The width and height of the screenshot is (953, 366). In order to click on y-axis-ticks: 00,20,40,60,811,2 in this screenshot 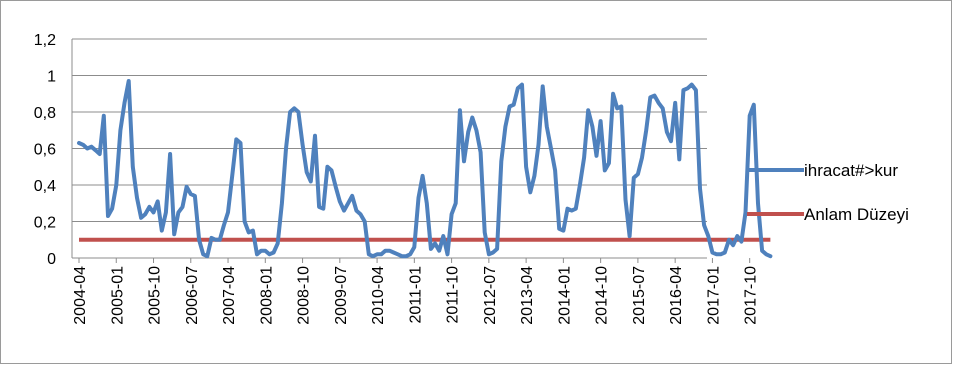, I will do `click(45, 150)`.